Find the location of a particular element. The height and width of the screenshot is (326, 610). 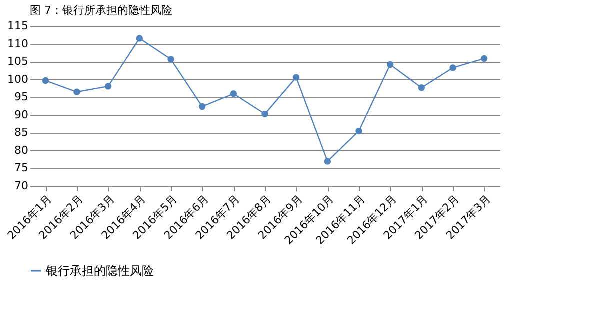

chart-title: 图 7：银行所承担的隐性风险 is located at coordinates (101, 10).